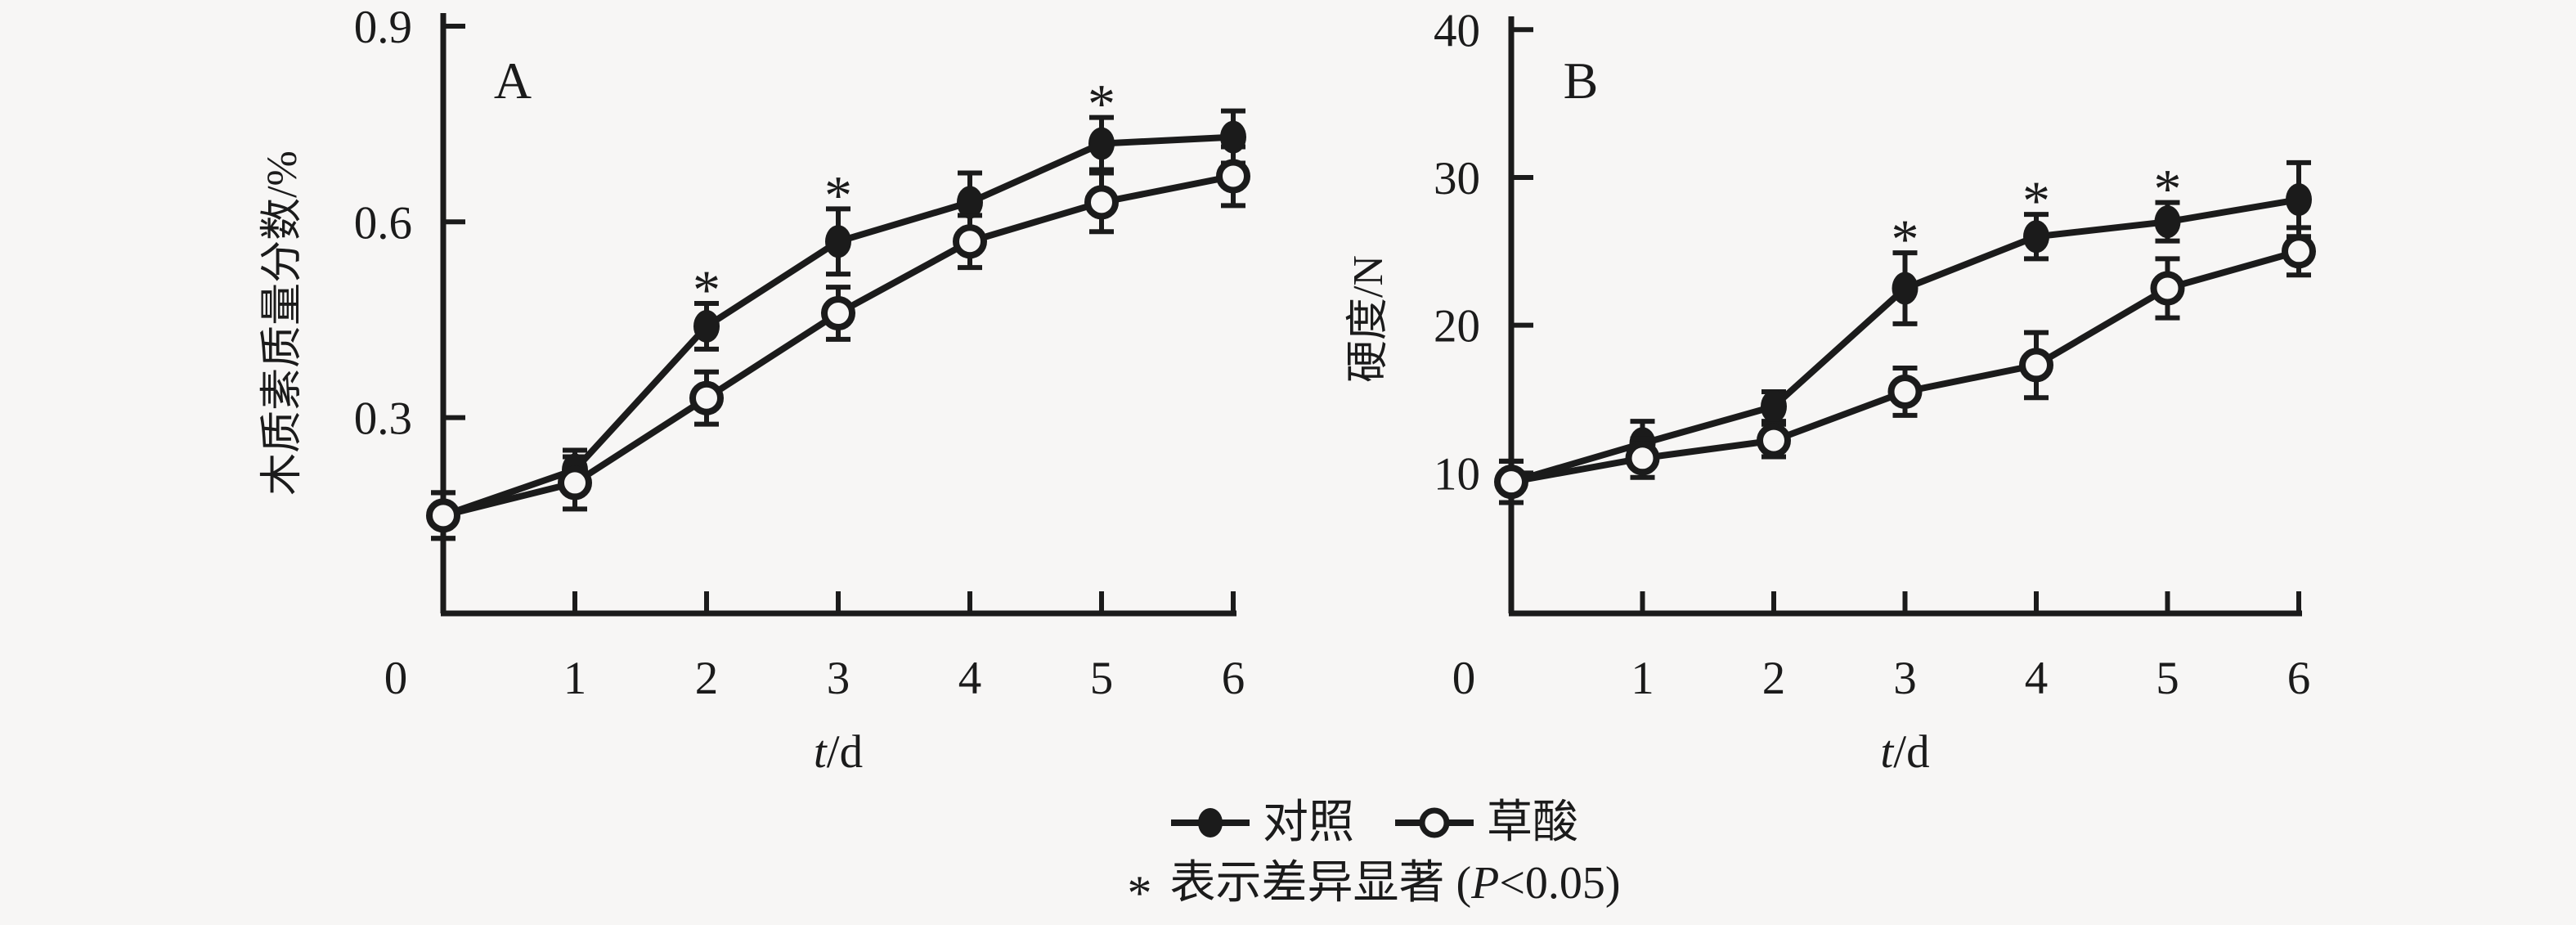  What do you see at coordinates (1139, 893) in the screenshot?
I see `asterisk-symbol: *` at bounding box center [1139, 893].